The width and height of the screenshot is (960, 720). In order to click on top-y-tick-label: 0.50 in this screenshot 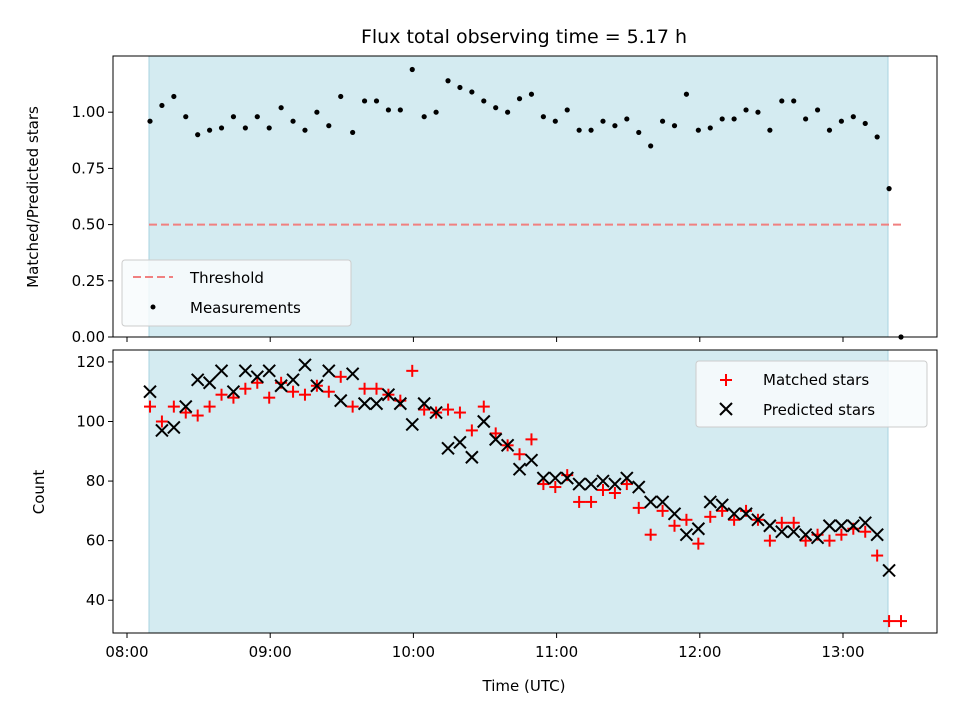, I will do `click(88, 225)`.